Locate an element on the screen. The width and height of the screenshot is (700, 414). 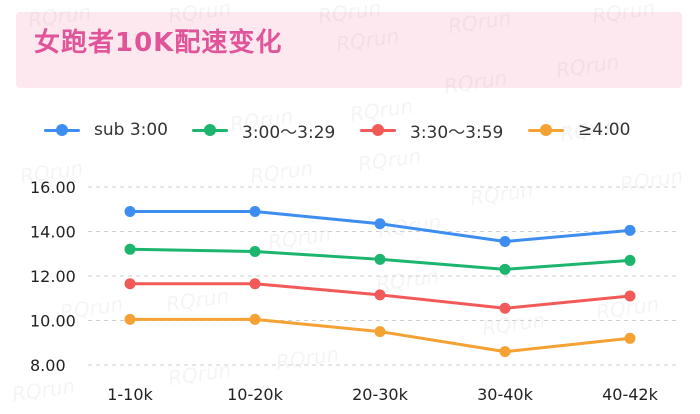
legend-item-3-30-3-59: 3:30～3:59 is located at coordinates (432, 130).